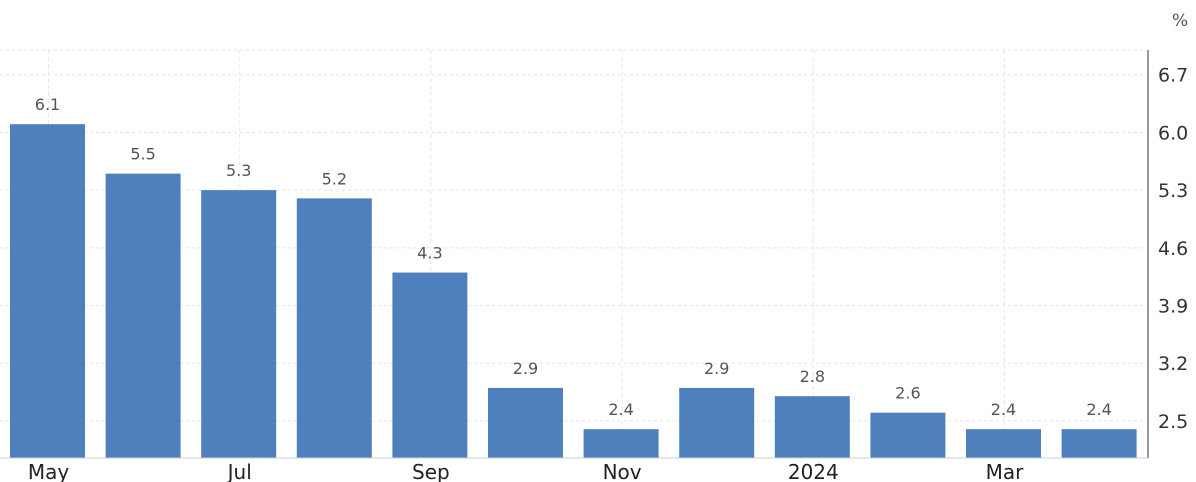 Image resolution: width=1196 pixels, height=482 pixels. What do you see at coordinates (334, 328) in the screenshot?
I see `bar-aug` at bounding box center [334, 328].